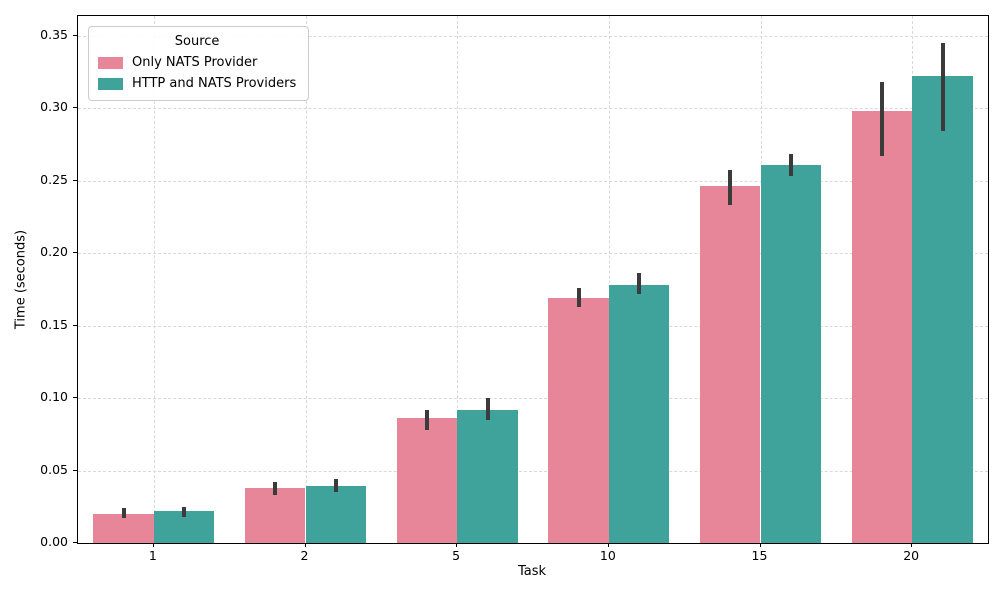 The height and width of the screenshot is (600, 1000). What do you see at coordinates (197, 41) in the screenshot?
I see `legend-title: Source` at bounding box center [197, 41].